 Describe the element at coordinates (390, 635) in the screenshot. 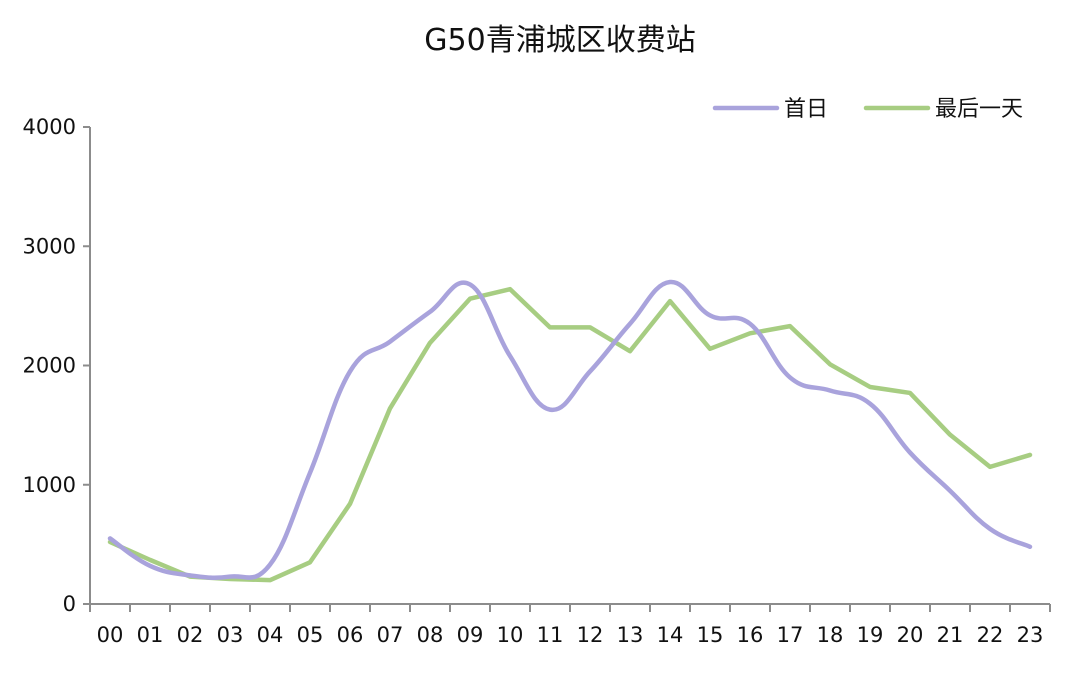

I see `x-tick-label: 07` at that location.